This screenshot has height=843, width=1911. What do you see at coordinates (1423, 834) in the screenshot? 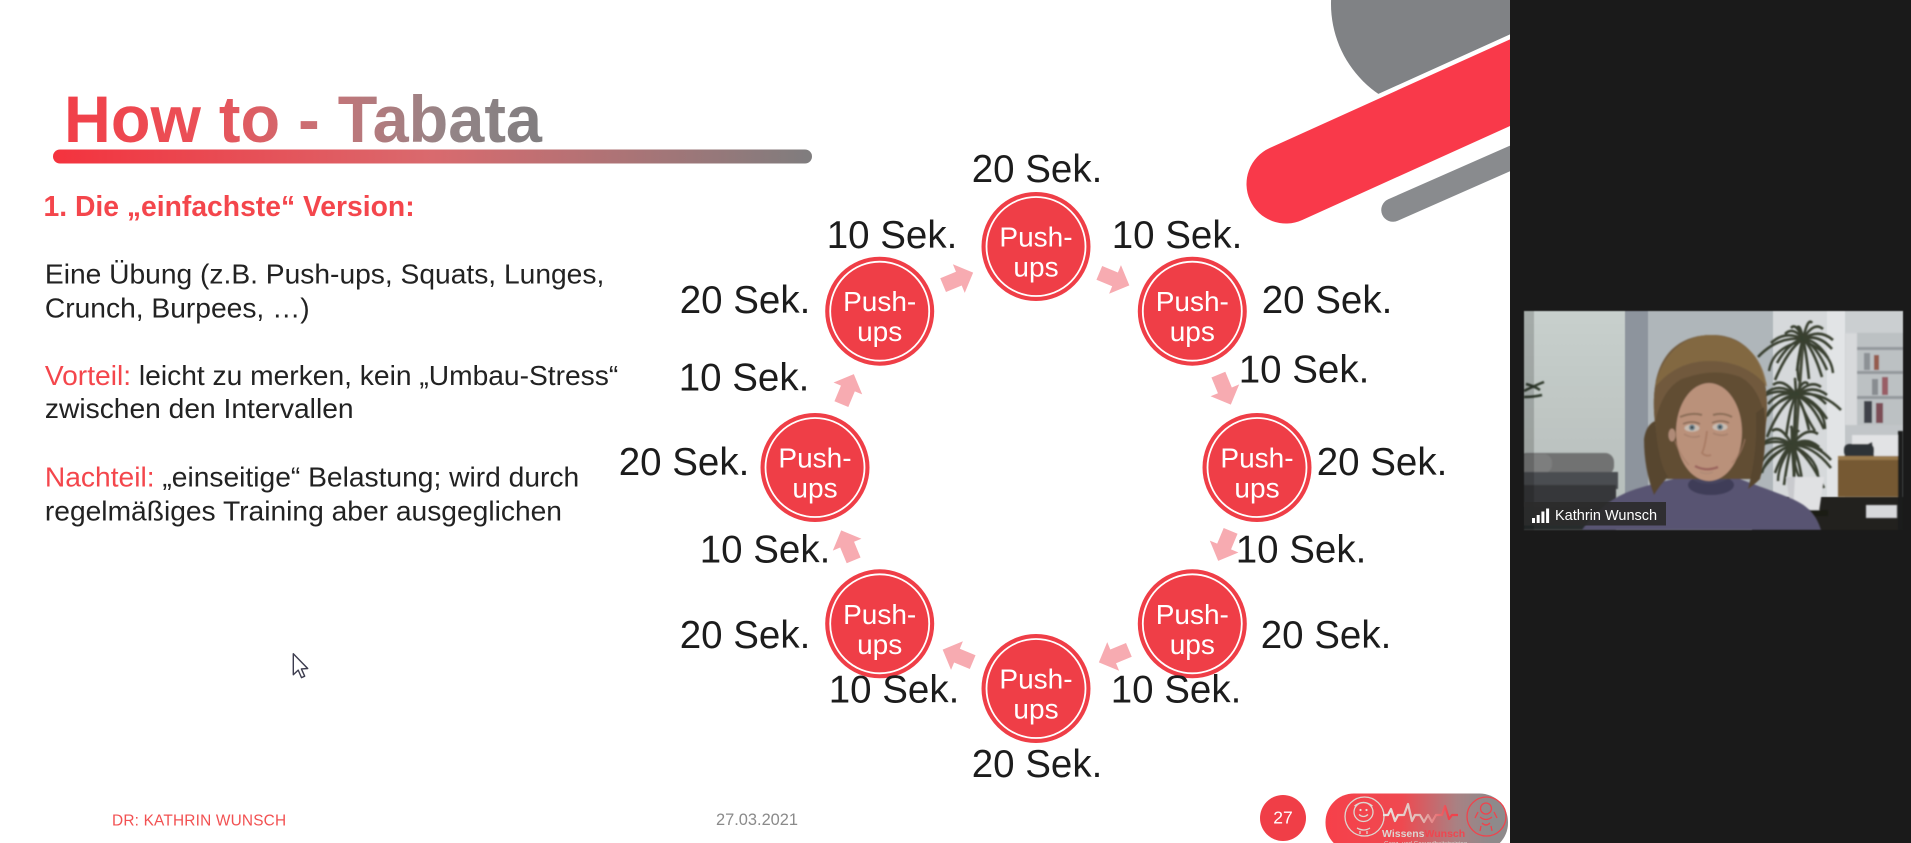
I see `svg-text: WissensWunsch` at bounding box center [1423, 834].